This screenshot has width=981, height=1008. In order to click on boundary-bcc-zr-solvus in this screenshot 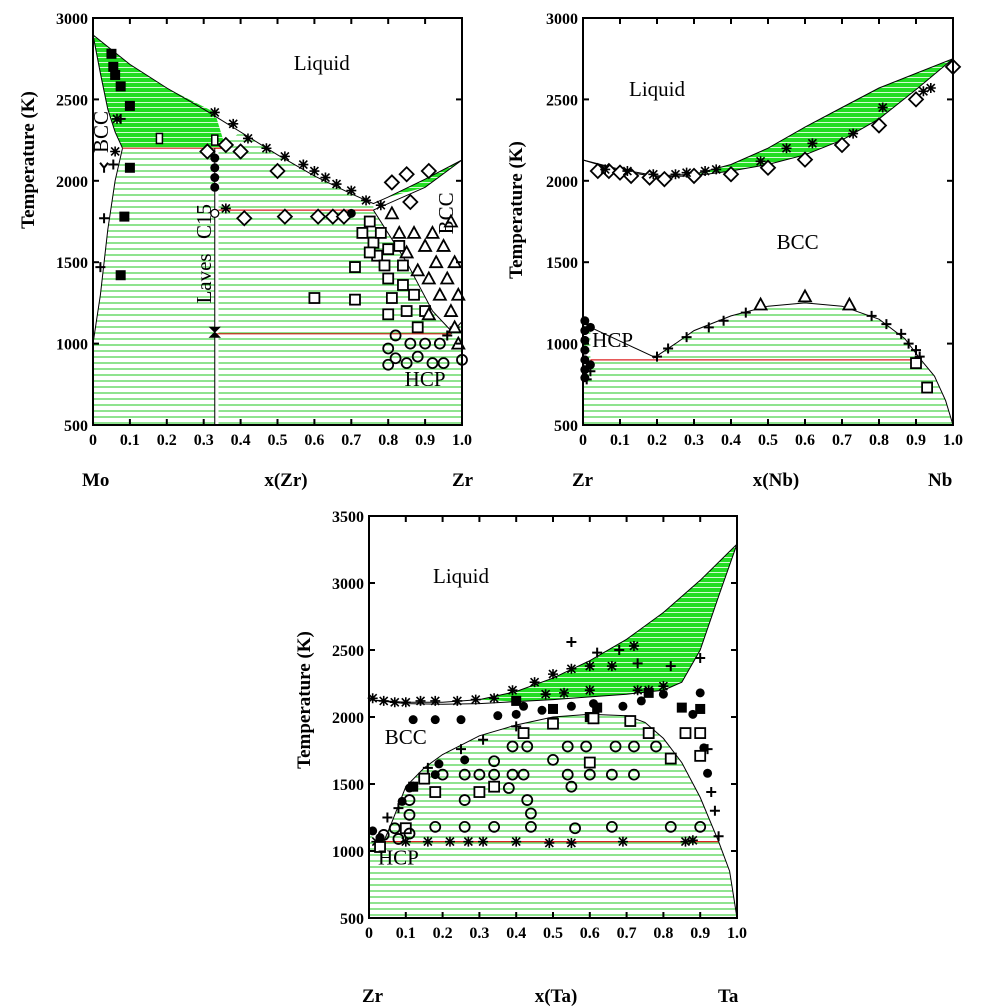, I will do `click(412, 270)`.